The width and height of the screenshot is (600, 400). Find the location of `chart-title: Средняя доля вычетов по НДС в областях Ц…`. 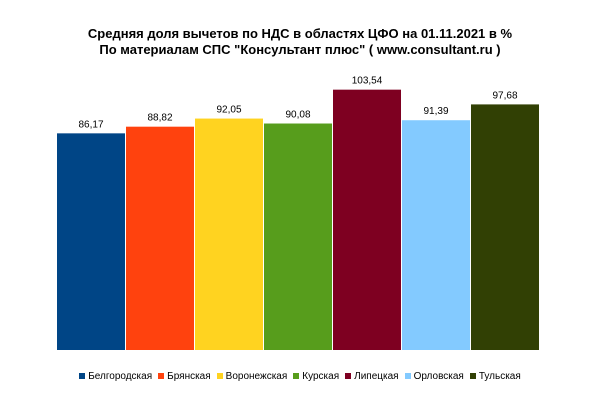

chart-title: Средняя доля вычетов по НДС в областях Ц… is located at coordinates (300, 33).